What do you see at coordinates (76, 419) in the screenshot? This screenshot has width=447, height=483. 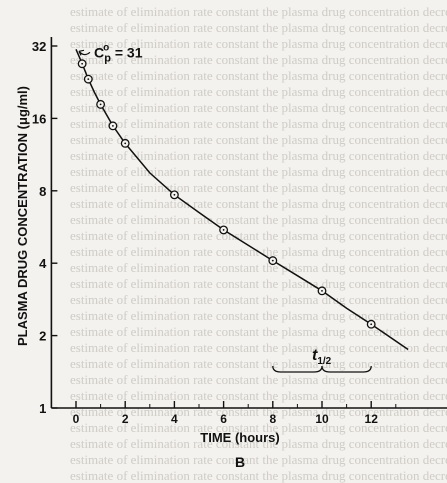 I see `x-tick-label: 0` at bounding box center [76, 419].